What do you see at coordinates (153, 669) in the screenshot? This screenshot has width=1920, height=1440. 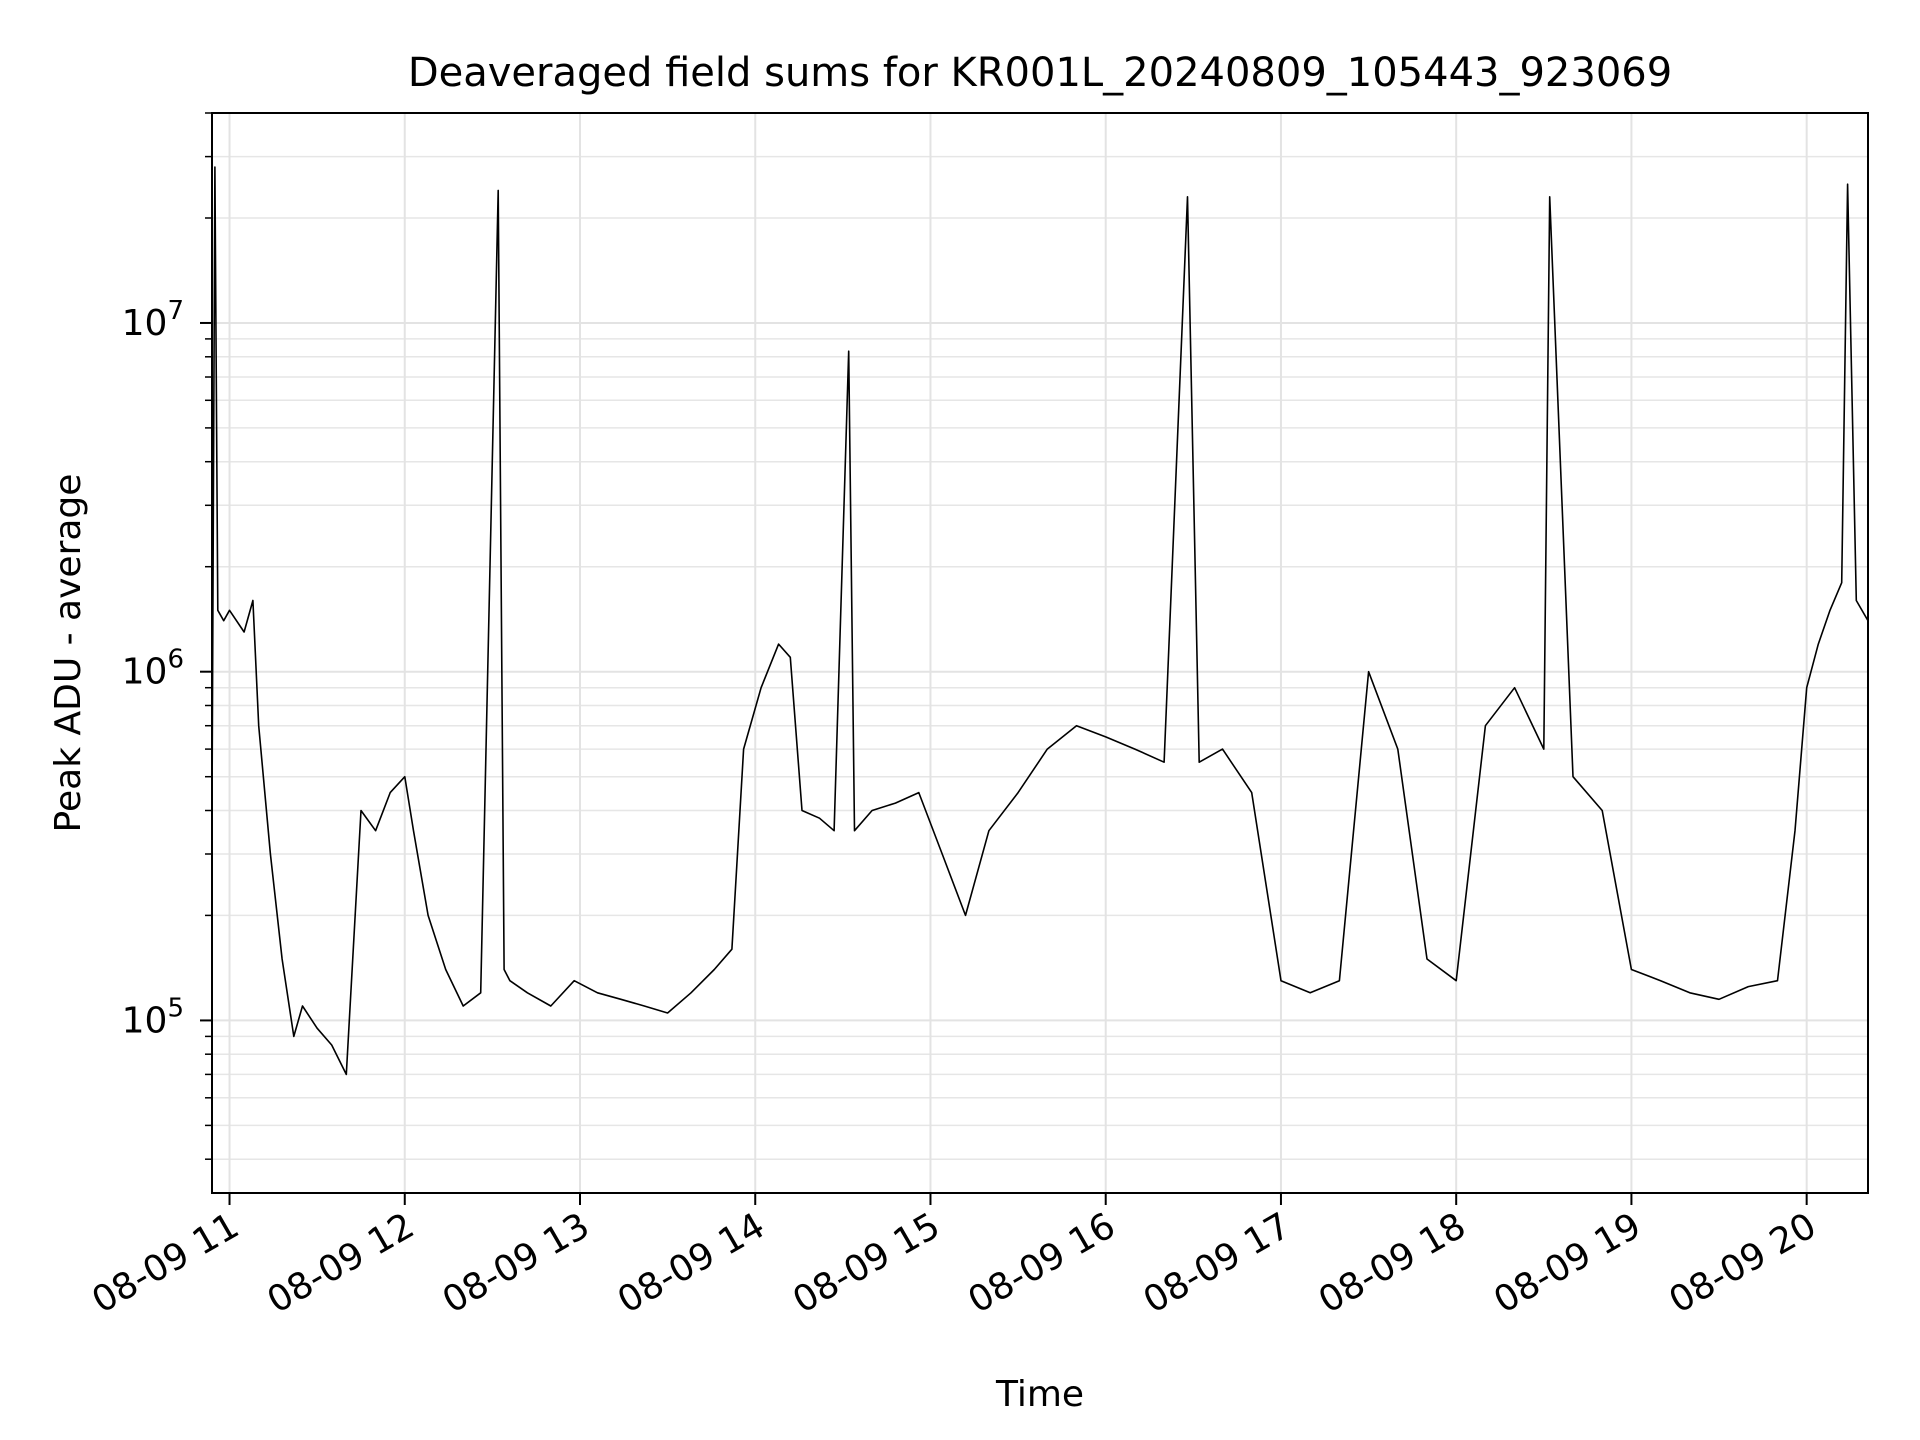 I see `y-tick-label: 10⁶` at bounding box center [153, 669].